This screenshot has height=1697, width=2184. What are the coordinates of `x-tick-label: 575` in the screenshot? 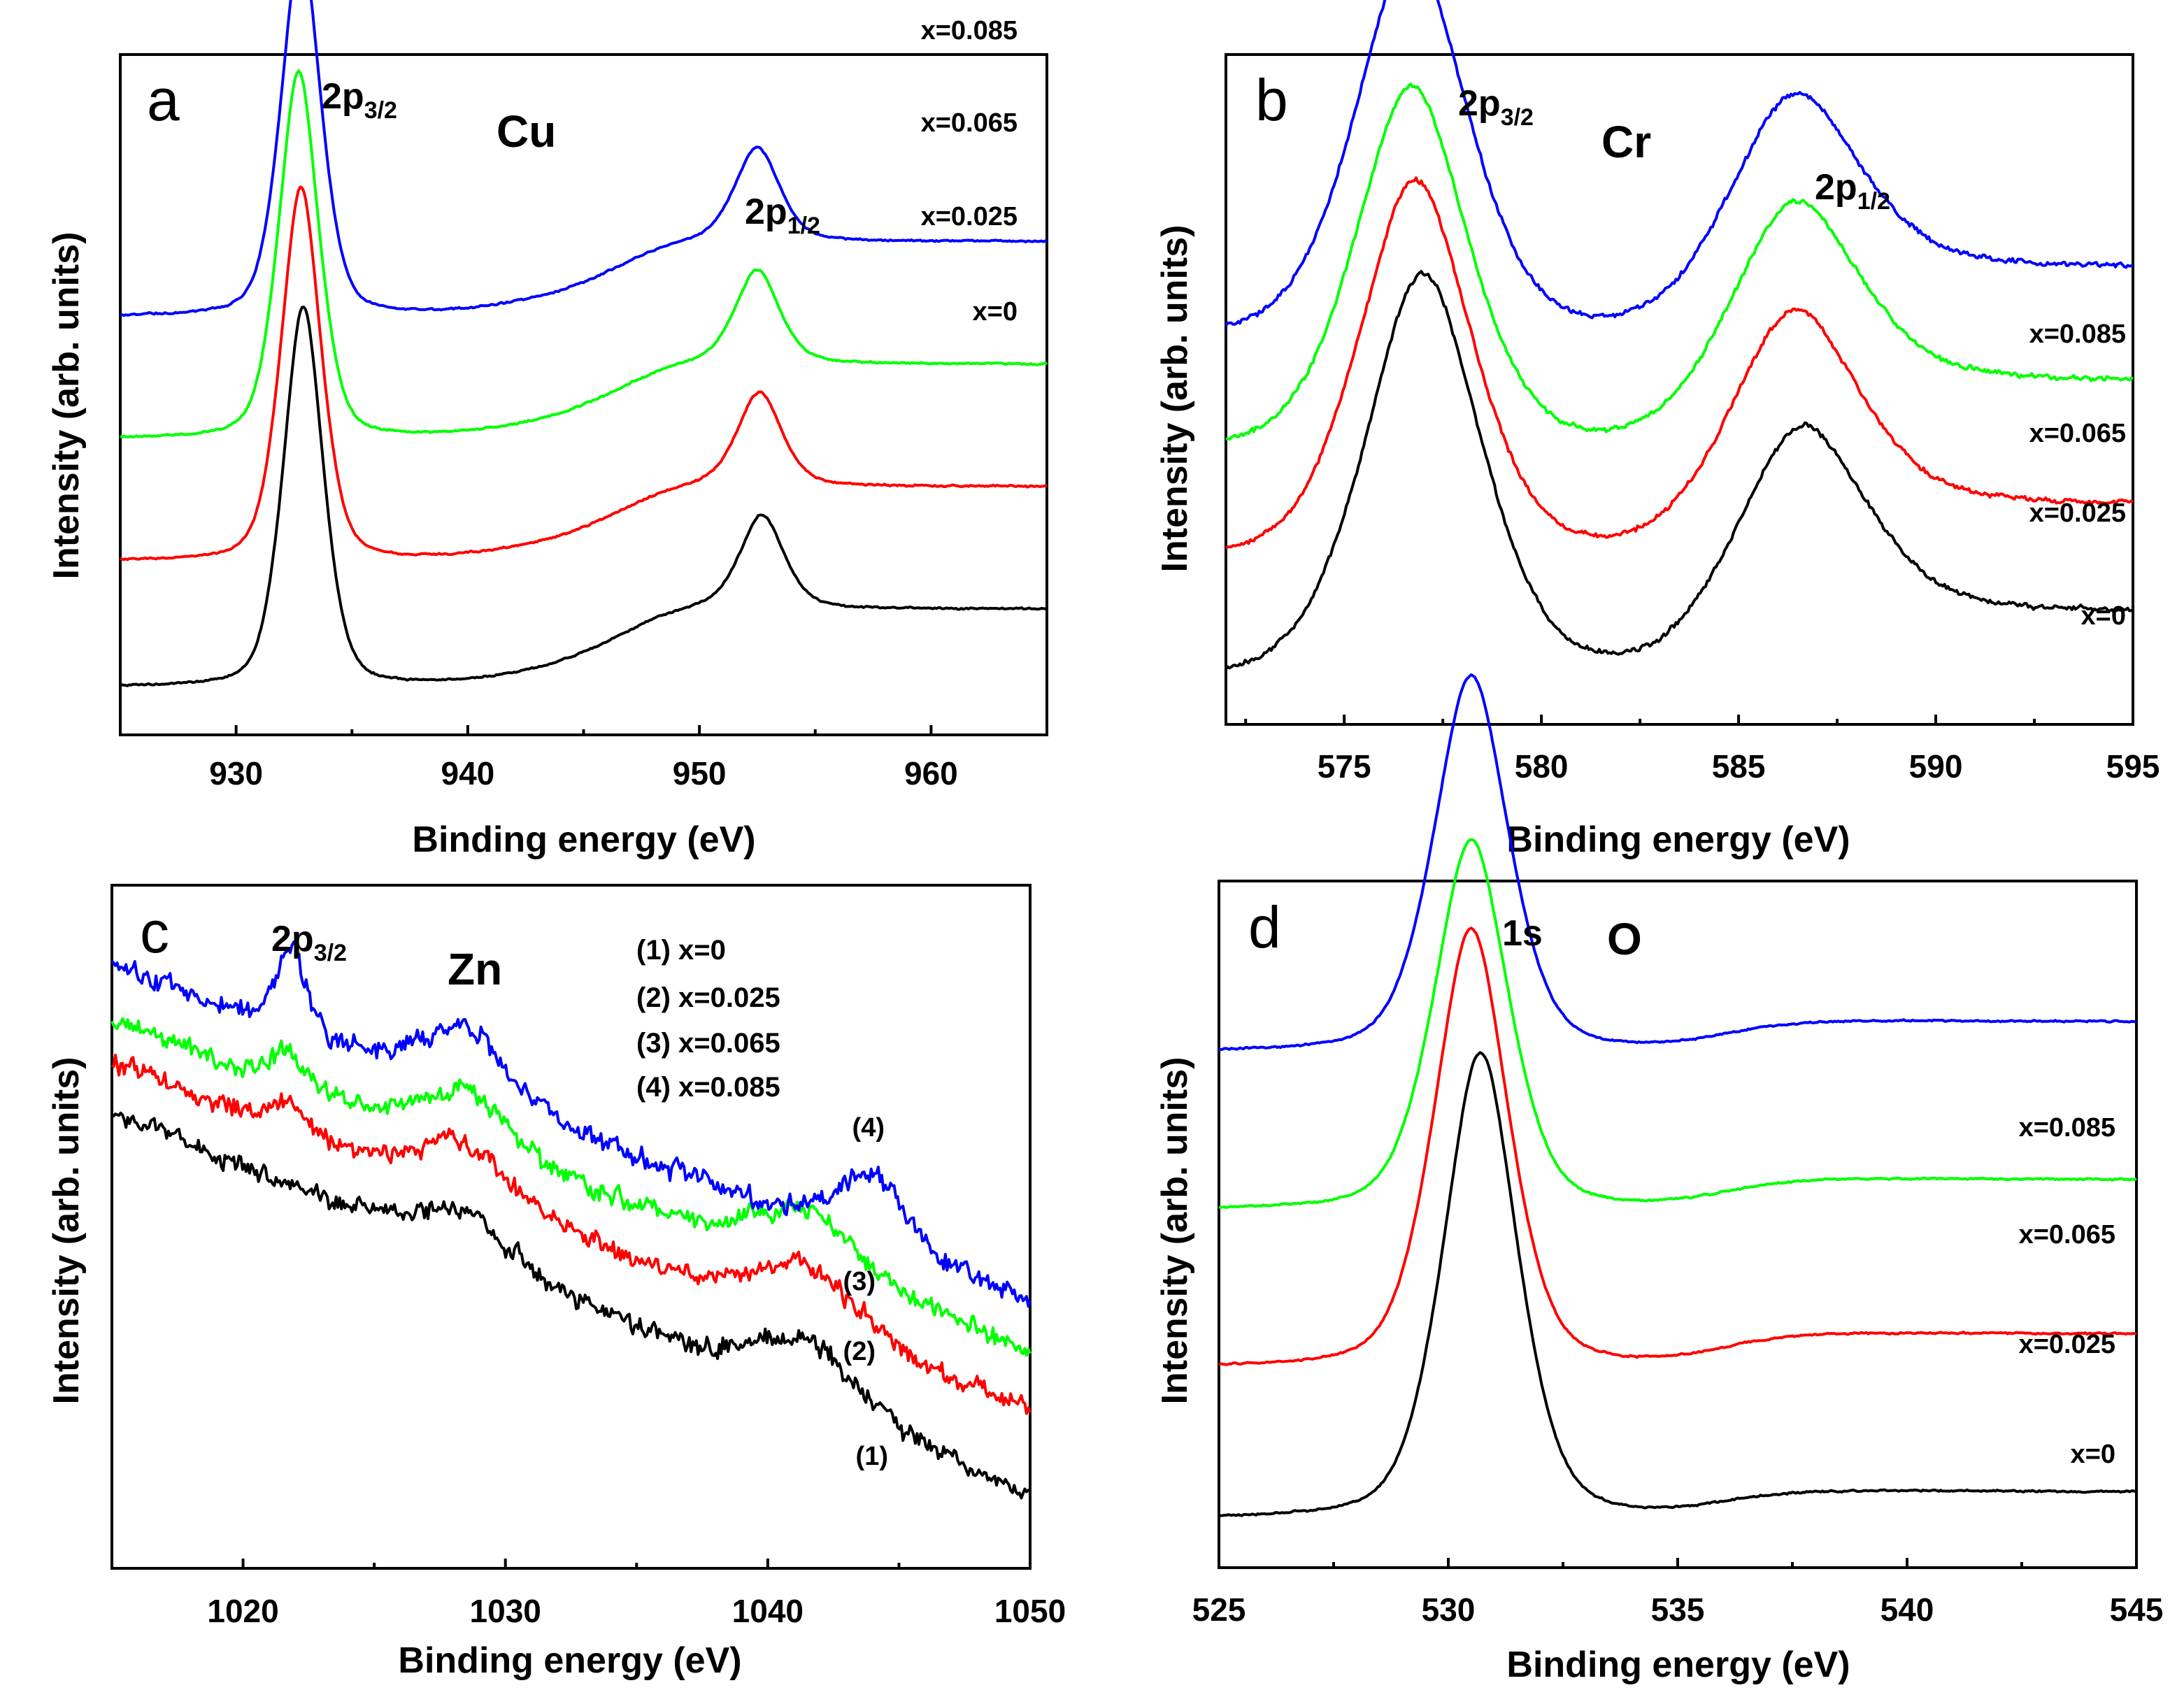 It's located at (1344, 766).